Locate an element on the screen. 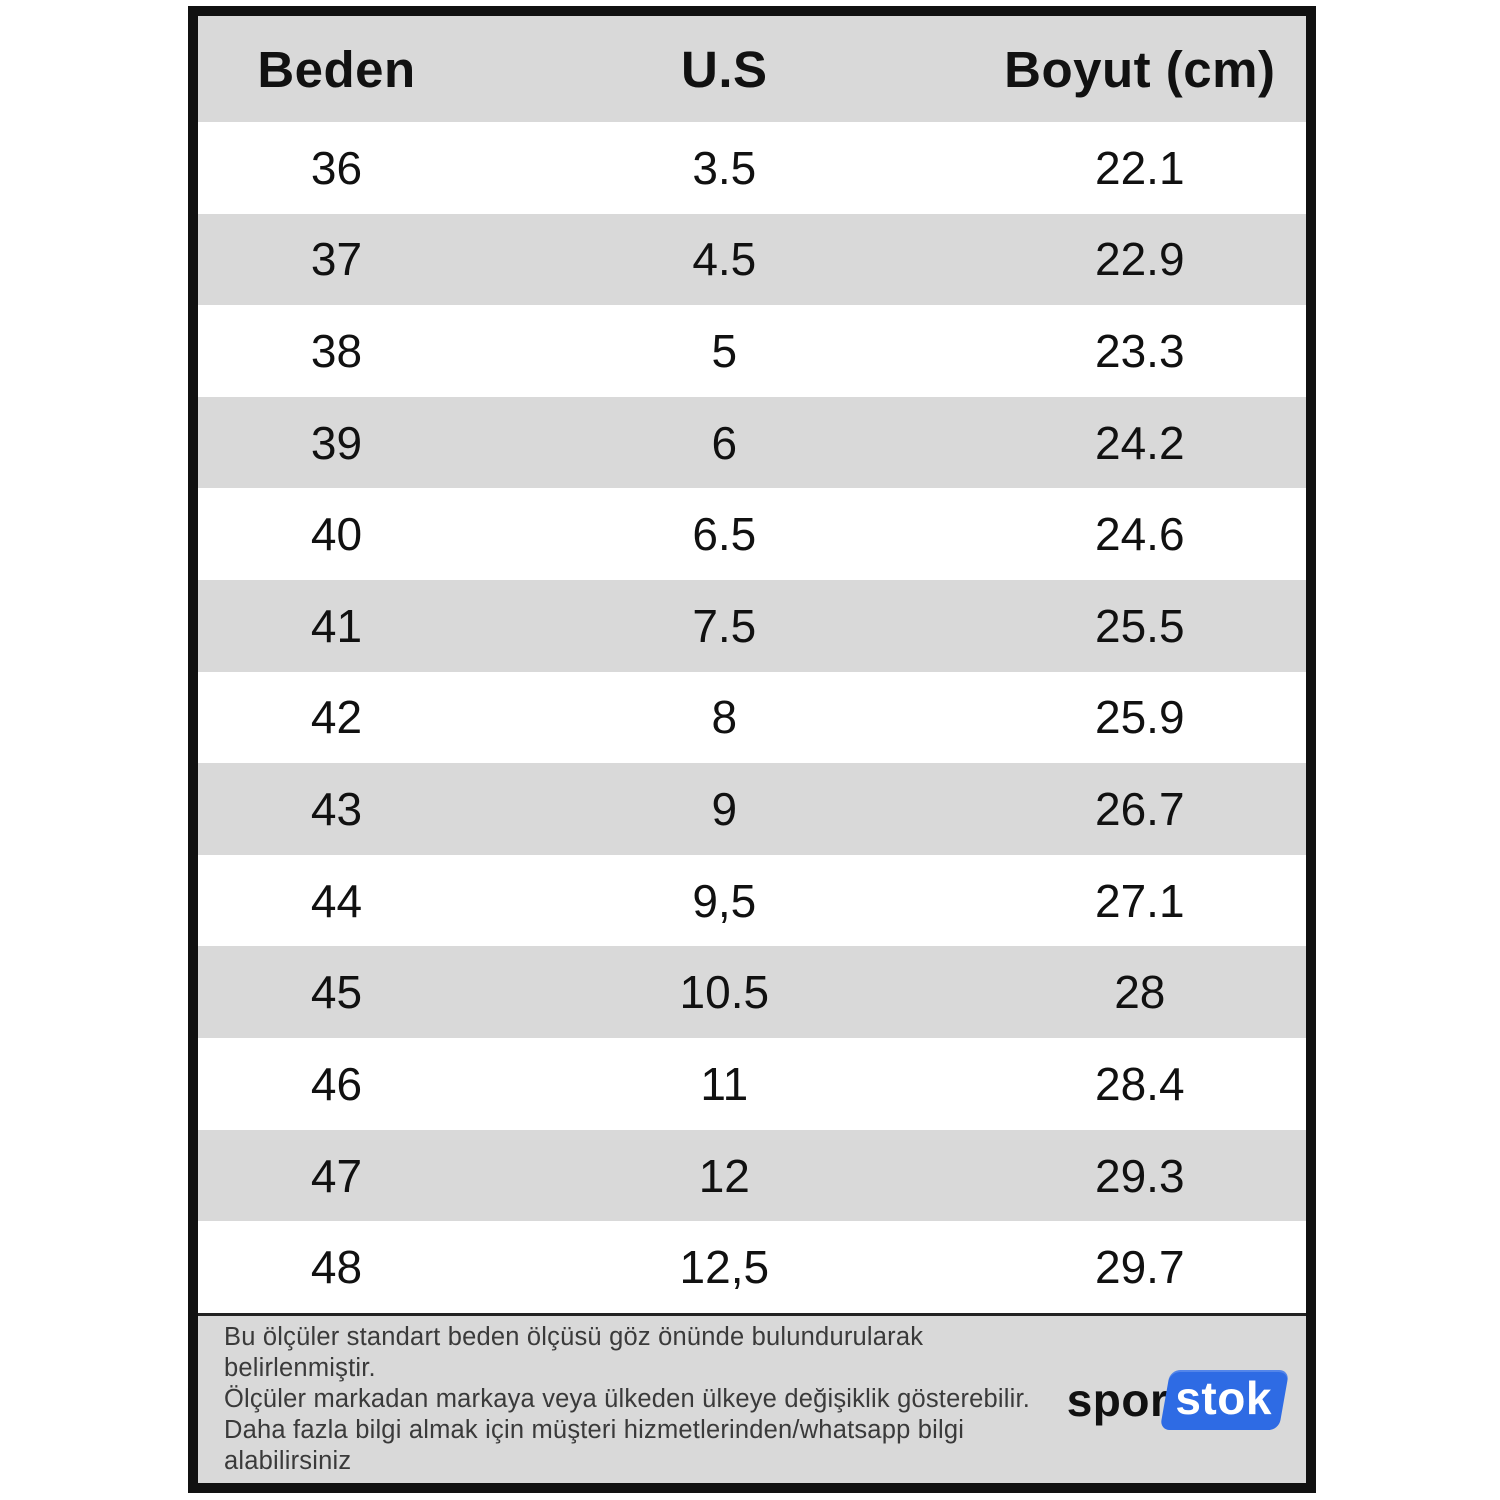 The image size is (1500, 1500). table-header-row: Beden U.S Boyut (cm) is located at coordinates (752, 69).